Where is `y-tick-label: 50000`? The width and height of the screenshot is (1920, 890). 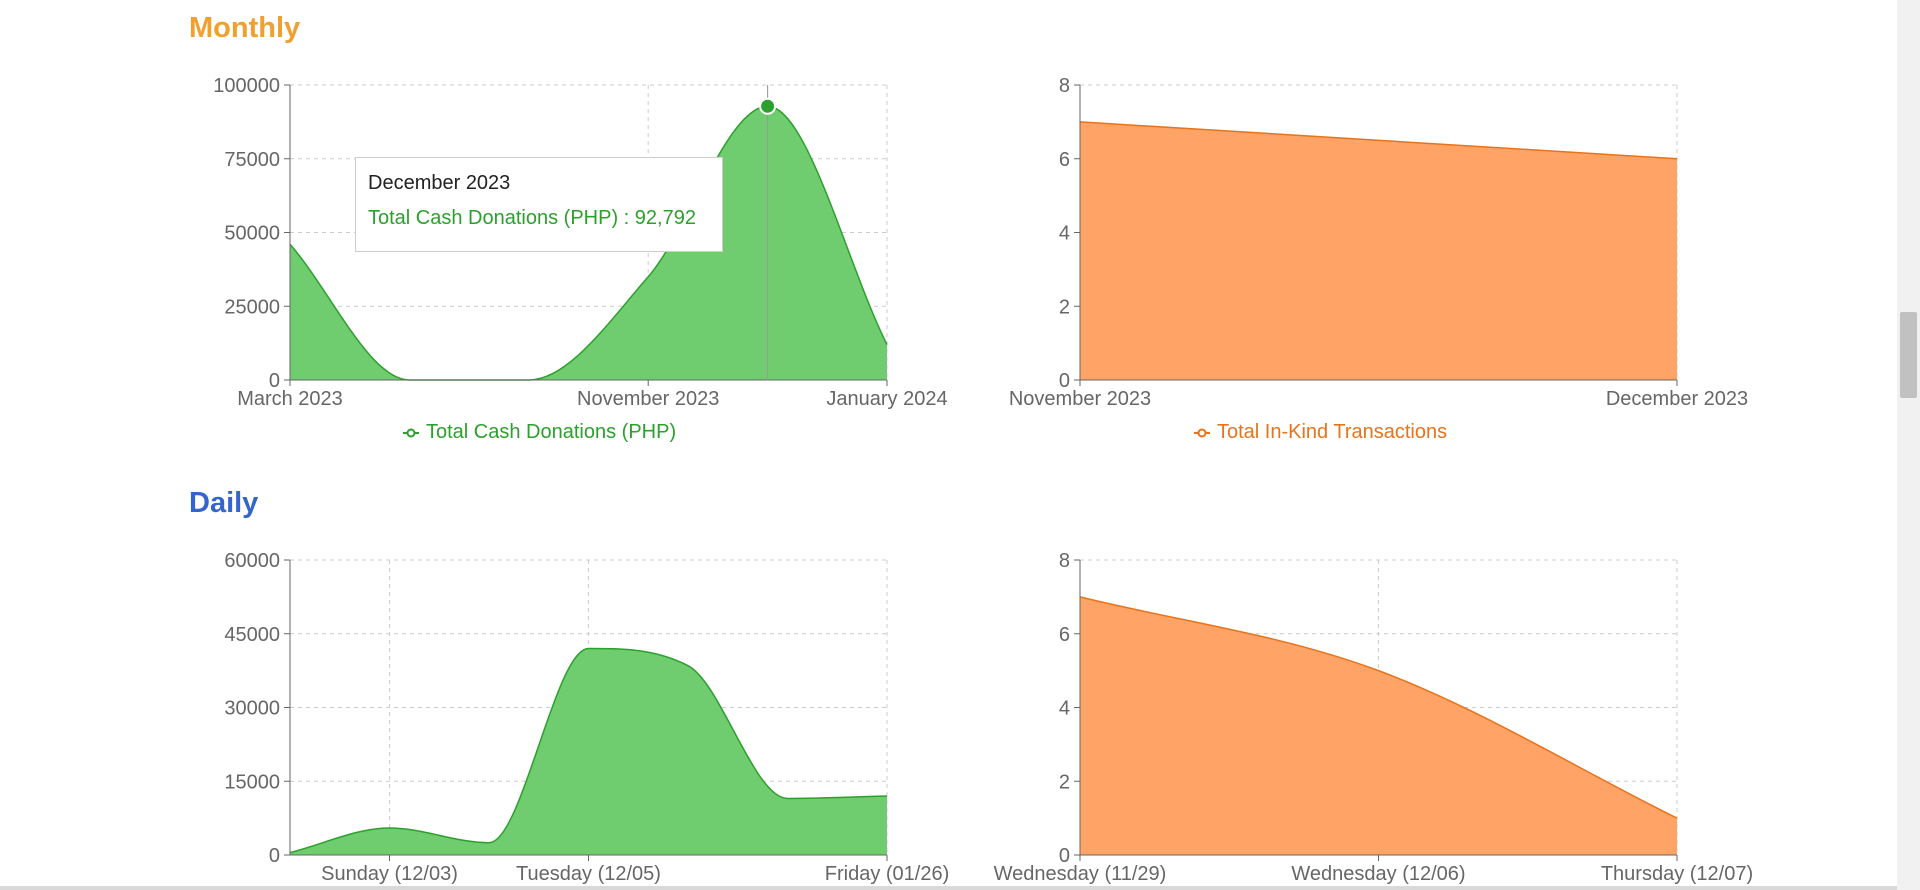
y-tick-label: 50000 is located at coordinates (252, 234).